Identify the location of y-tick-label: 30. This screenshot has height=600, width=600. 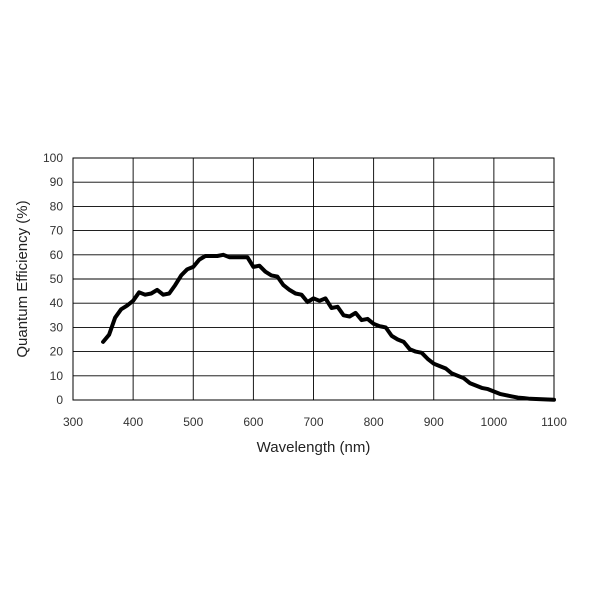
(57, 327).